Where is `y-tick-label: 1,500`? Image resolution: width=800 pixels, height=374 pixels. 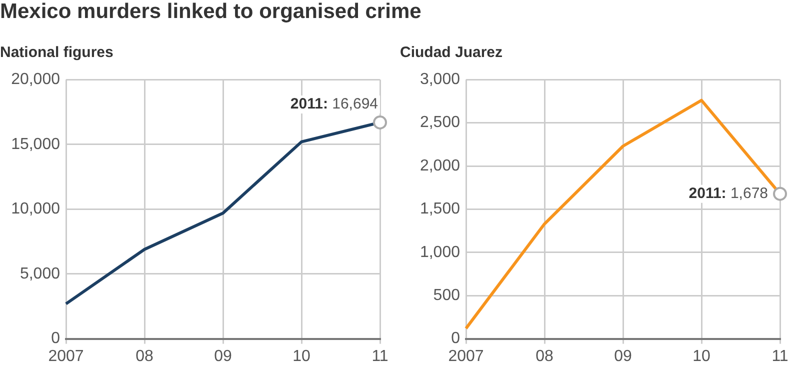
y-tick-label: 1,500 is located at coordinates (440, 209).